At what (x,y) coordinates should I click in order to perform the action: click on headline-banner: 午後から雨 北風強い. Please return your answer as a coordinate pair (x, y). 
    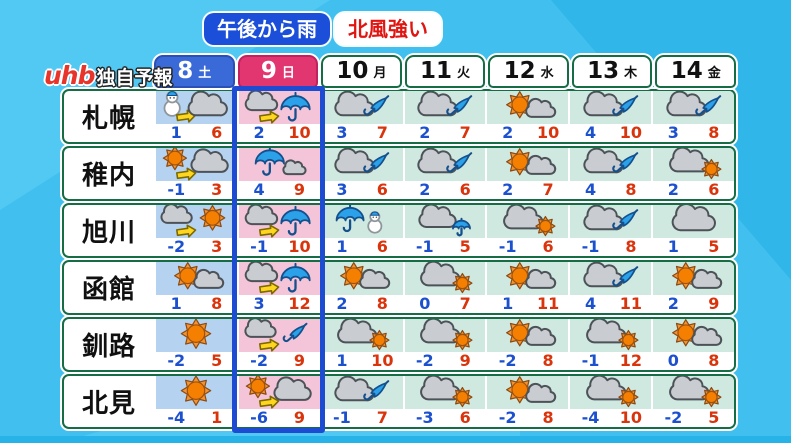
    Looking at the image, I should click on (322, 29).